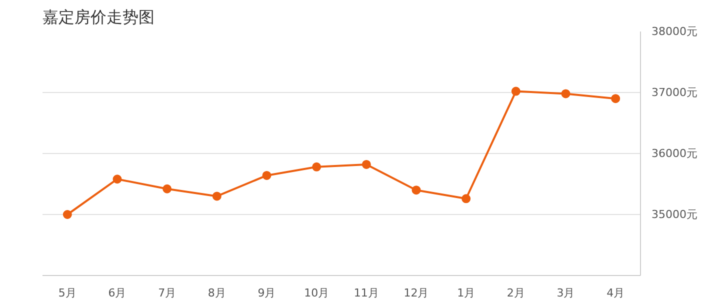 The width and height of the screenshot is (715, 303). Describe the element at coordinates (466, 293) in the screenshot. I see `x-tick-label: 1月` at that location.